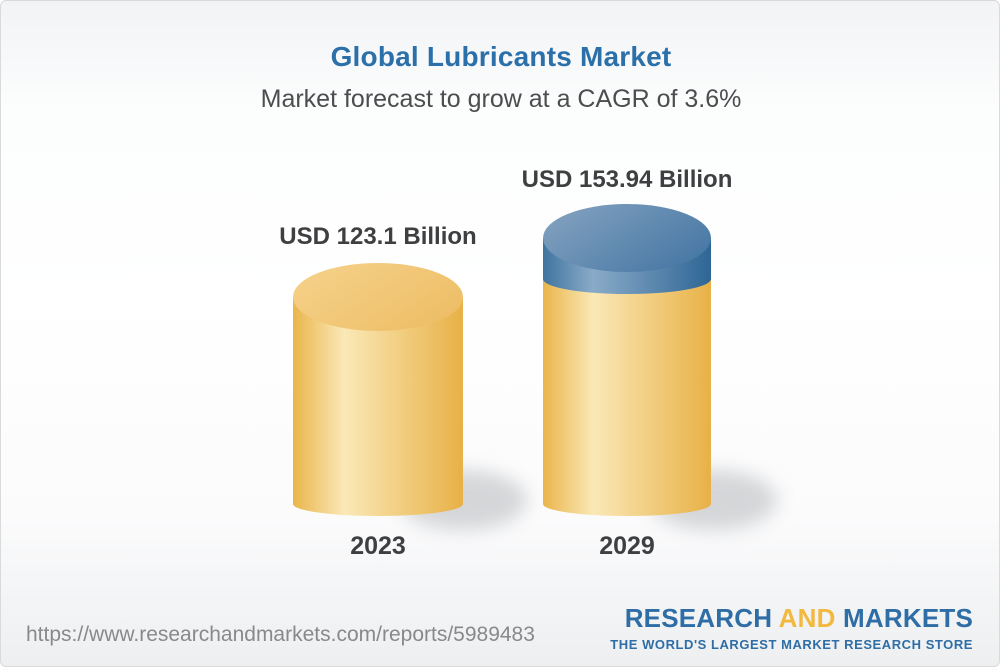  I want to click on bar-category-label-2023: 2023, so click(378, 546).